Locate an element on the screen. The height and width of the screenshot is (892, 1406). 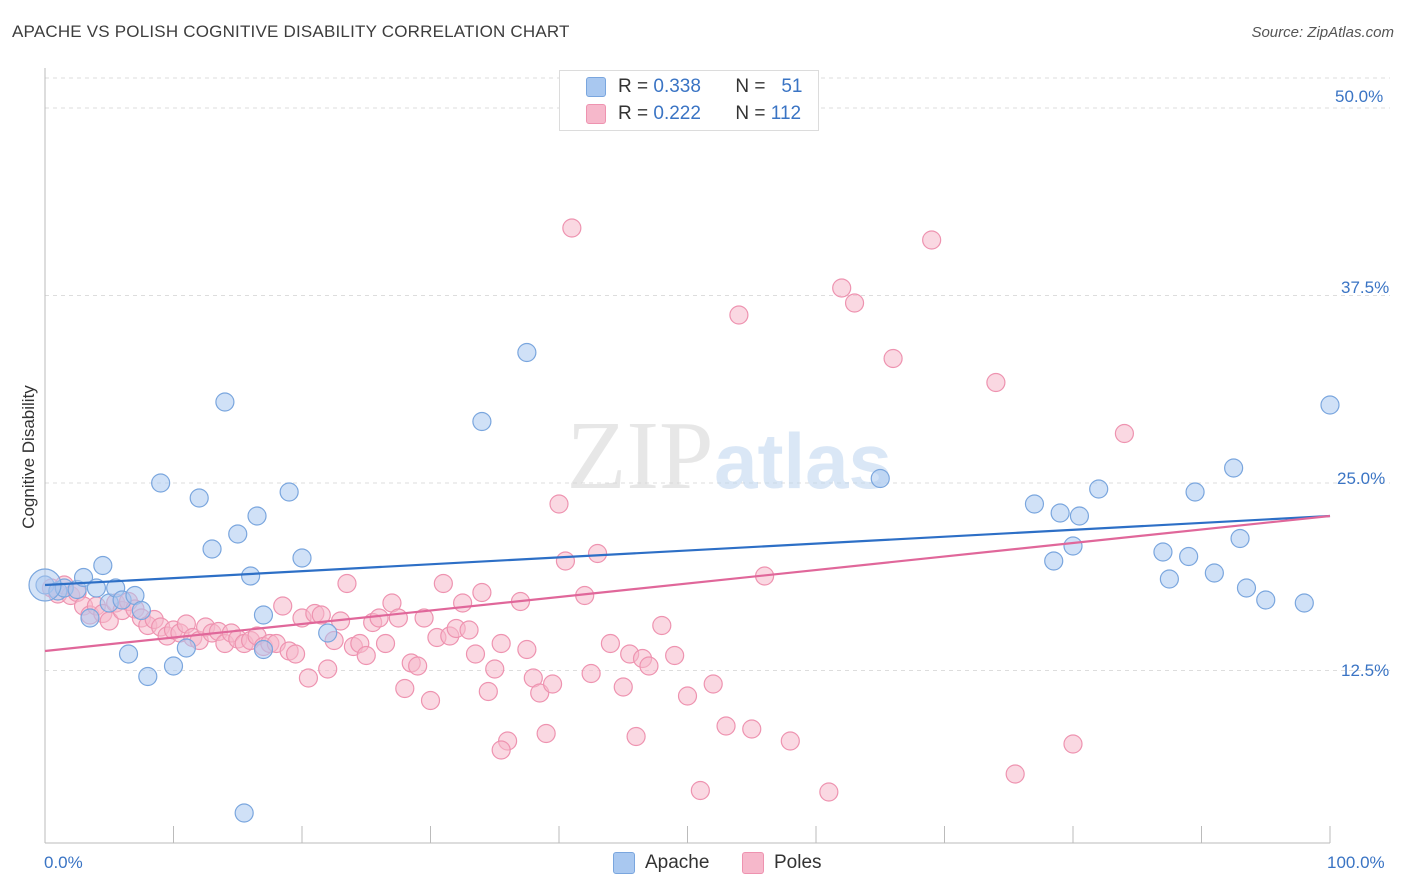
y-tick-label-37-5: 37.5% is located at coordinates (1365, 287).